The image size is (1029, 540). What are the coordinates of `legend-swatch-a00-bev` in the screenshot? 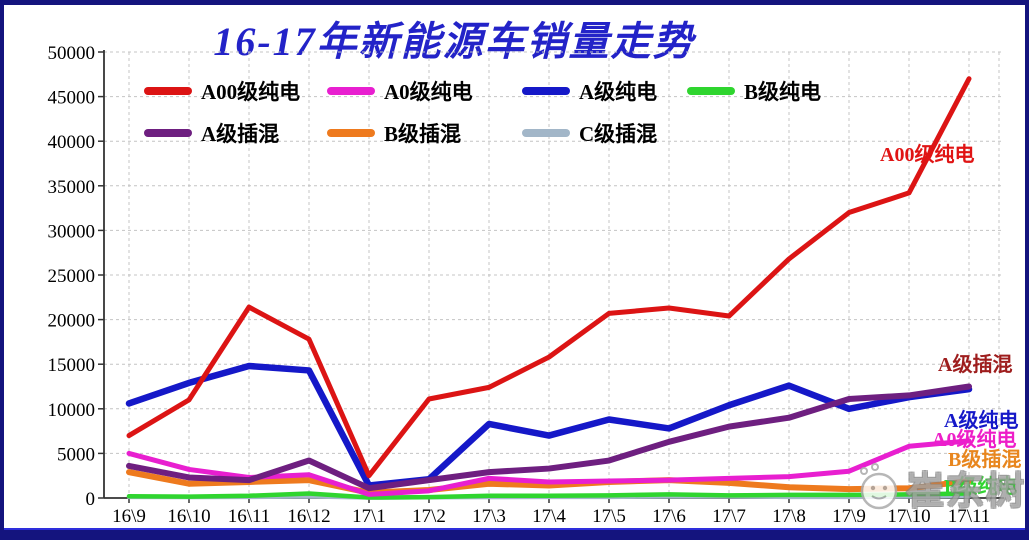 It's located at (168, 91).